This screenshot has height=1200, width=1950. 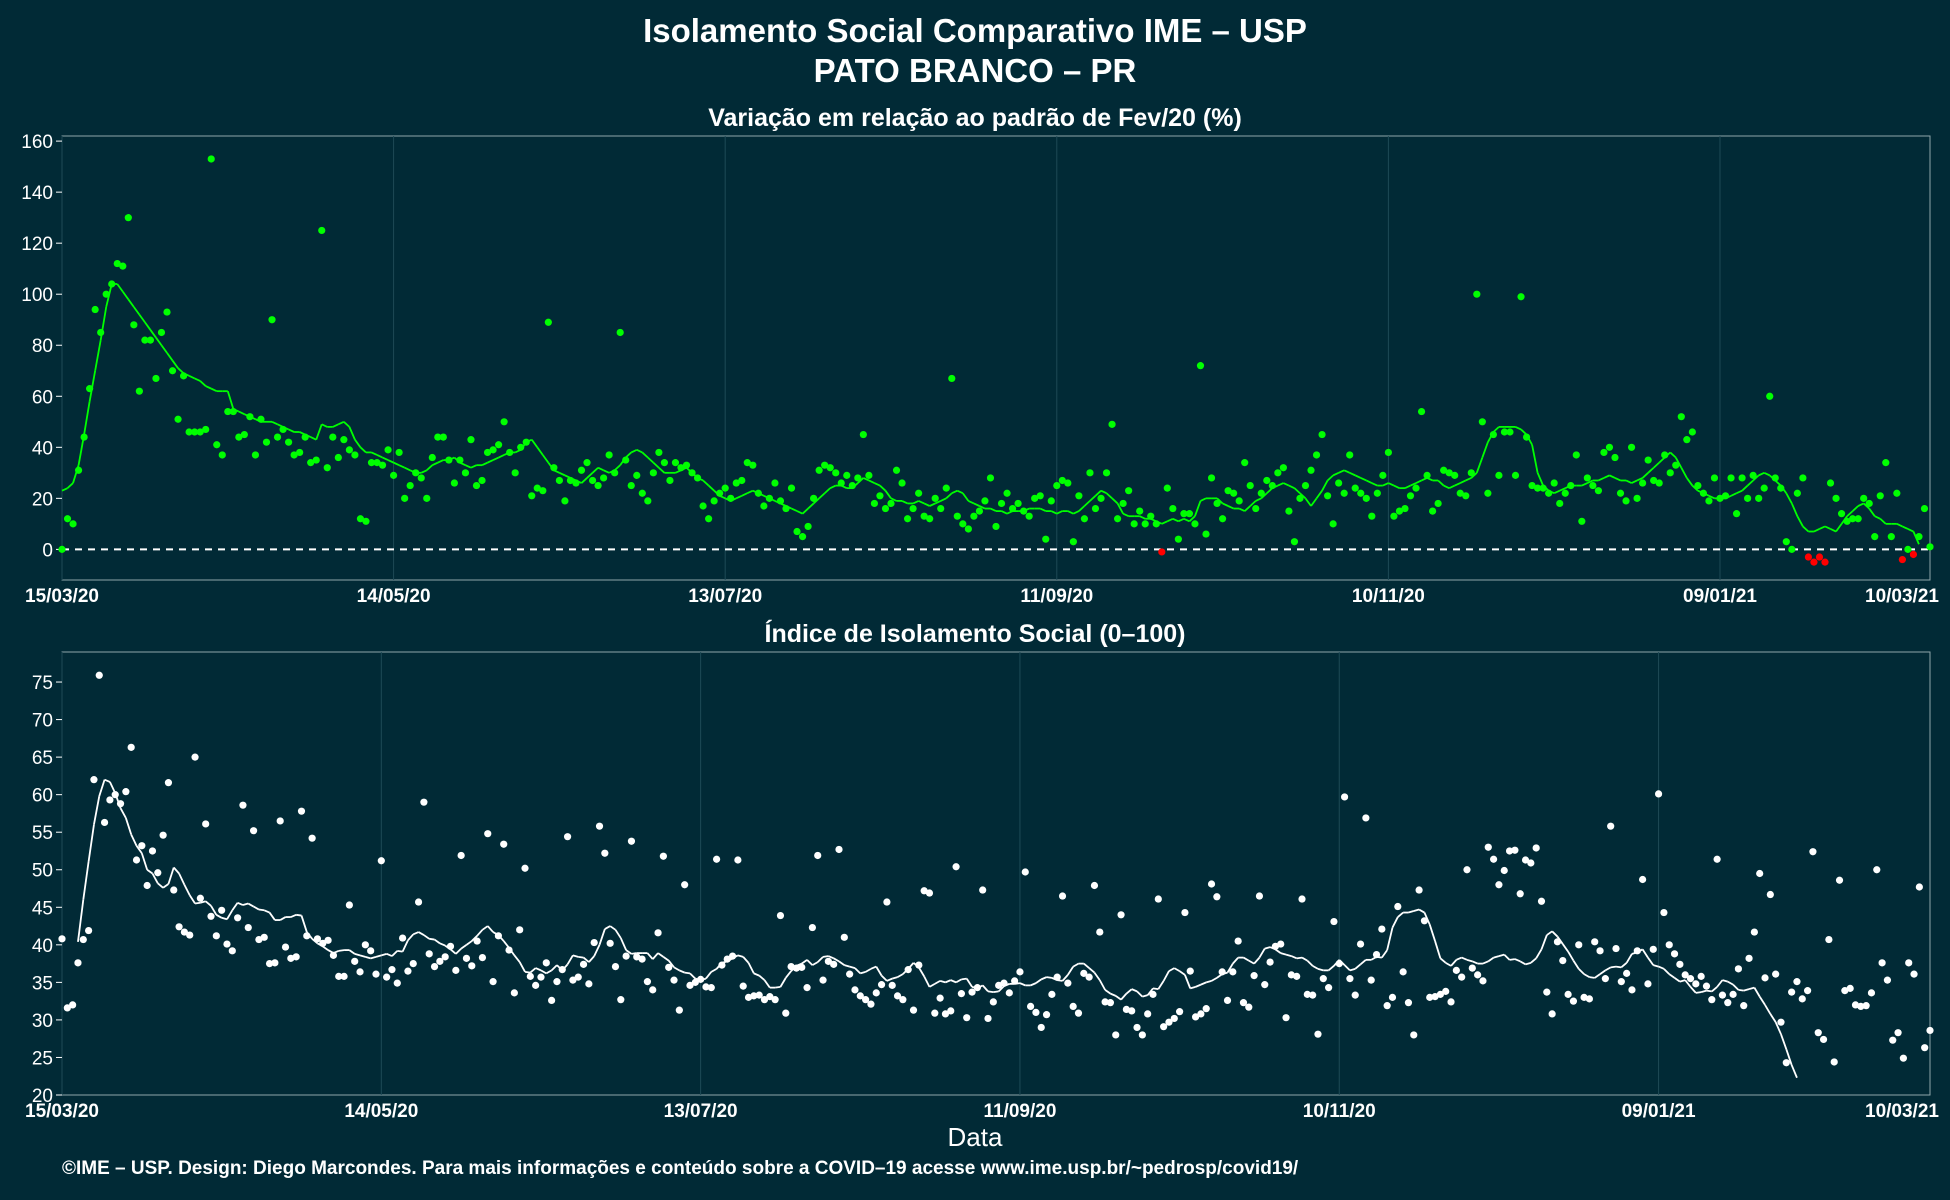 What do you see at coordinates (1659, 1111) in the screenshot?
I see `x-tick-label: 09/01/21` at bounding box center [1659, 1111].